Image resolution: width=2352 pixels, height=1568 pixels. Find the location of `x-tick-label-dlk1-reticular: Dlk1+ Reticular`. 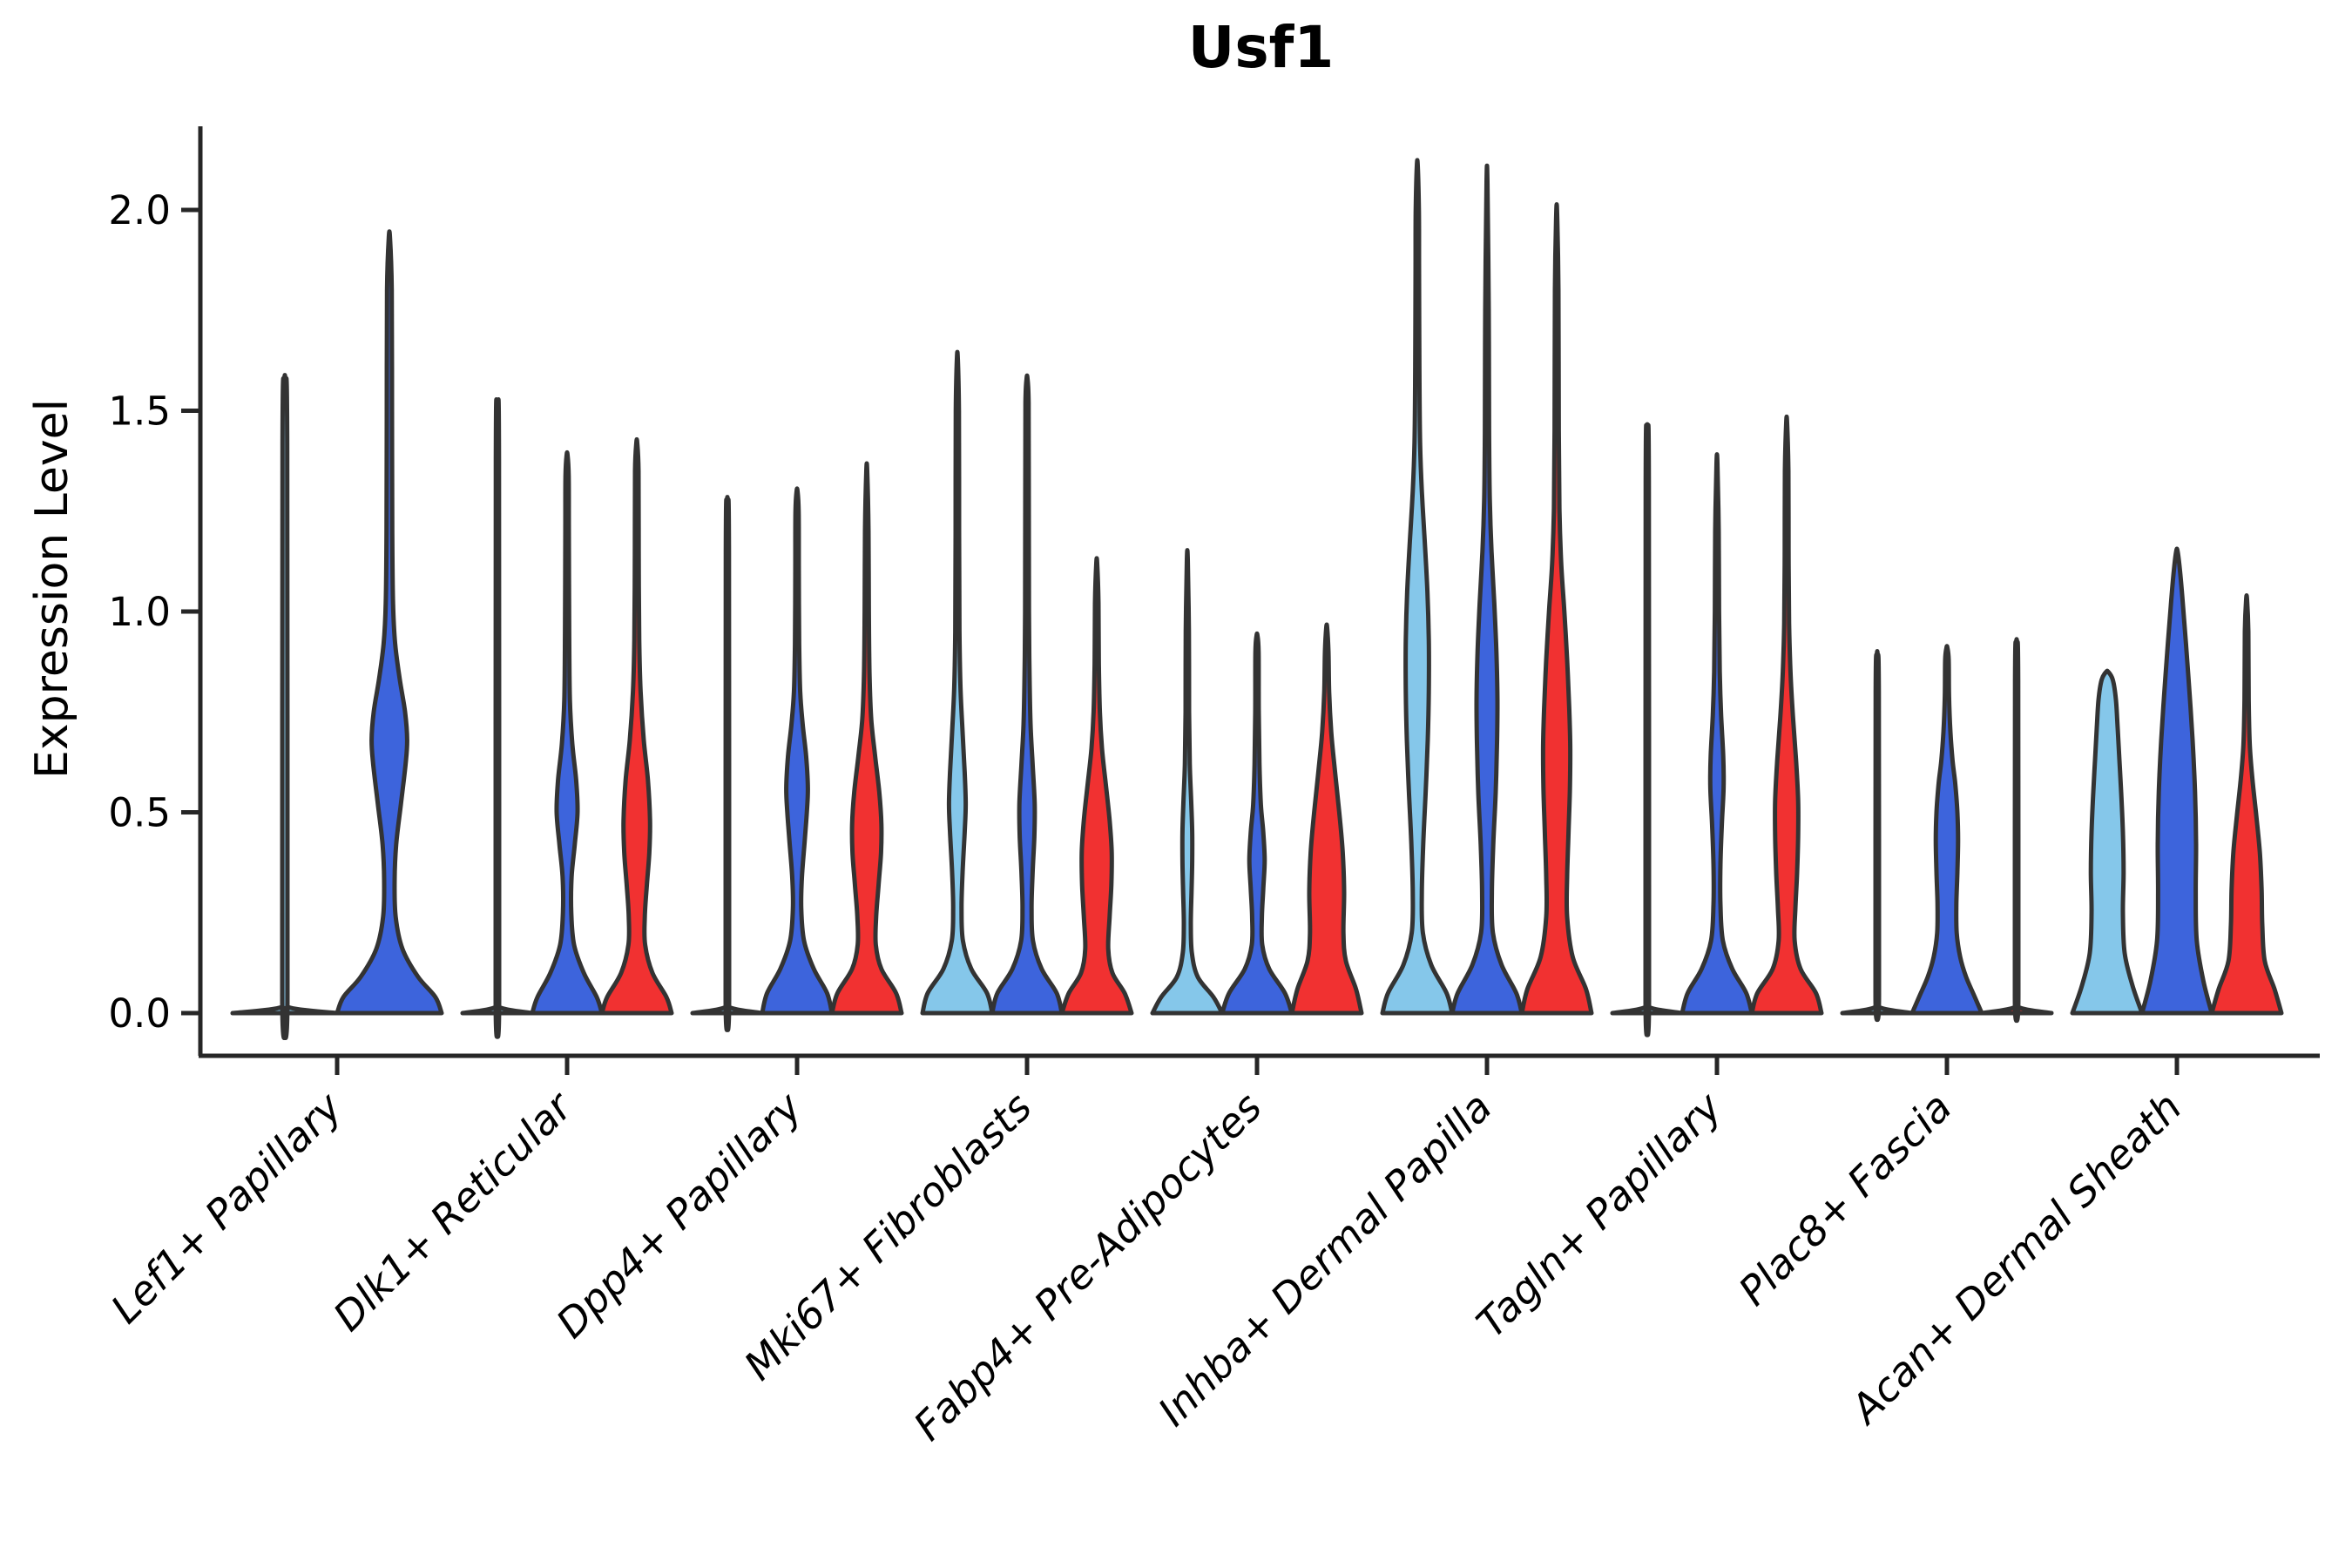

x-tick-label-dlk1-reticular: Dlk1+ Reticular is located at coordinates (453, 1211).